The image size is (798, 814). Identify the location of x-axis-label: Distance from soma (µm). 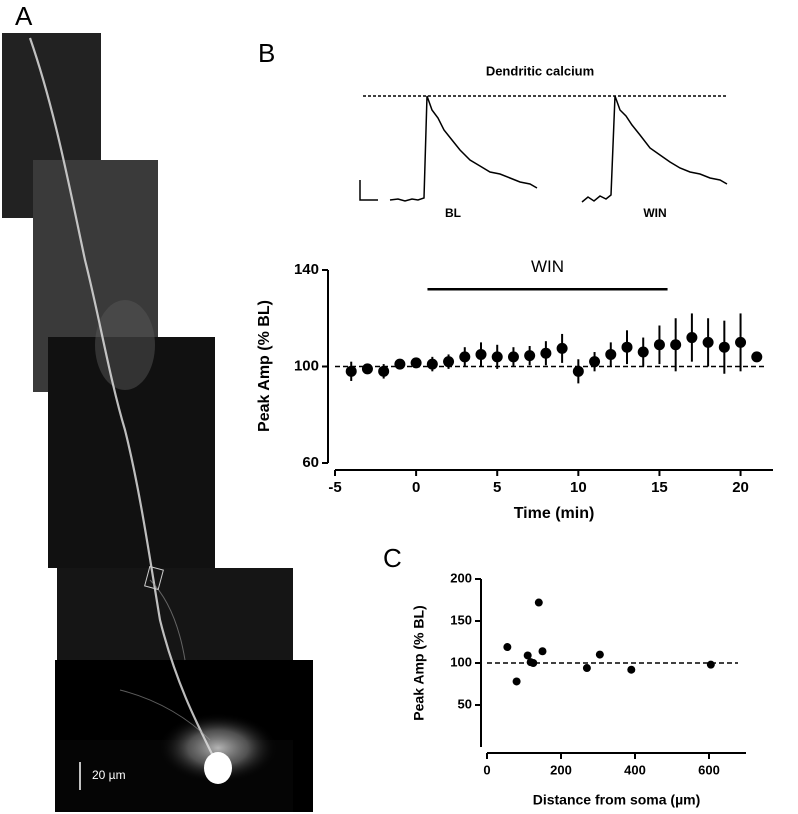
(617, 800).